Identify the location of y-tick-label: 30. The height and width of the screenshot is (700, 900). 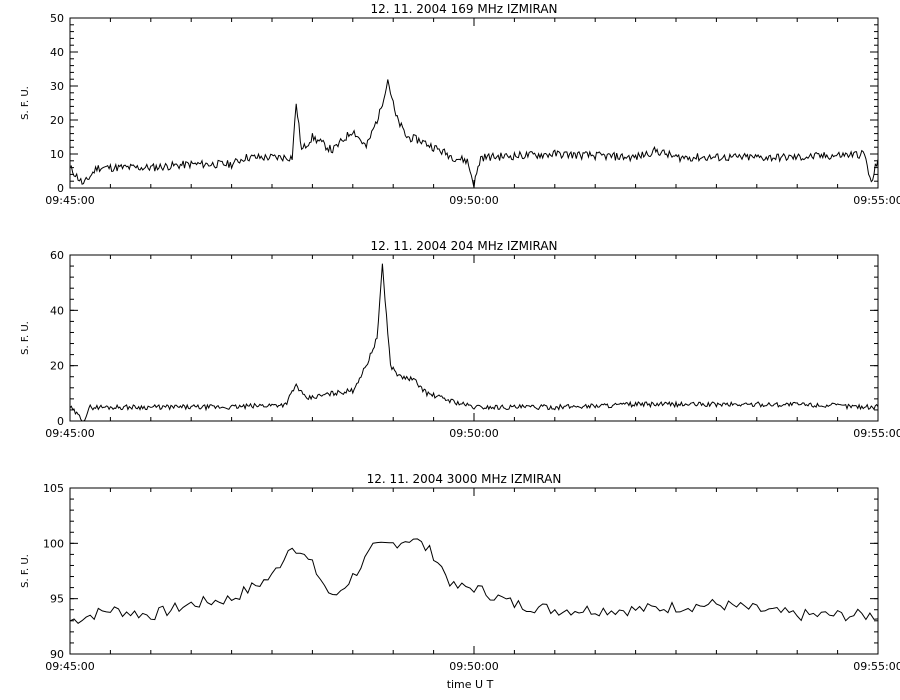
(57, 86).